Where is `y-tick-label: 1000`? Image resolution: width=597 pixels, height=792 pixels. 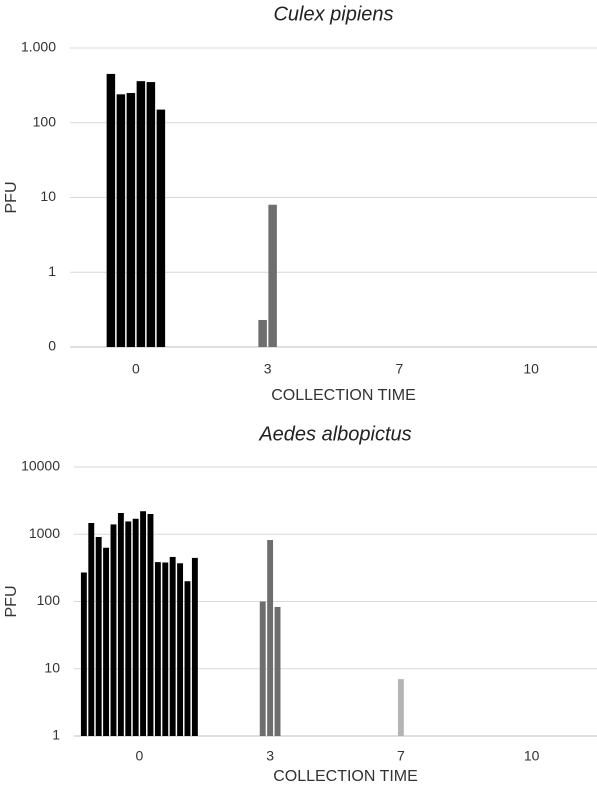 y-tick-label: 1000 is located at coordinates (44, 533).